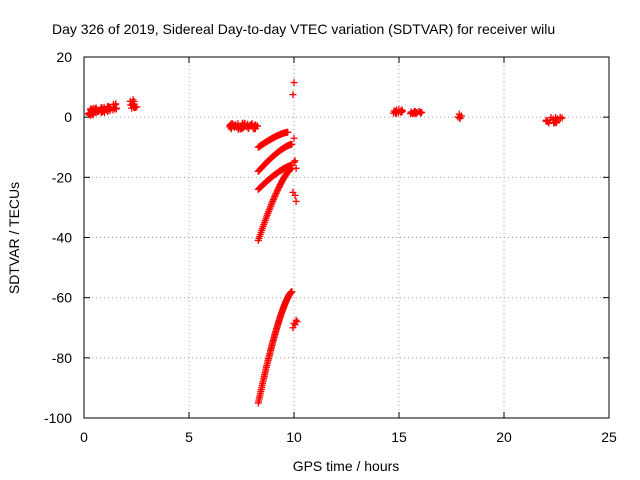 This screenshot has width=640, height=480. I want to click on y-tick-label: -40, so click(62, 238).